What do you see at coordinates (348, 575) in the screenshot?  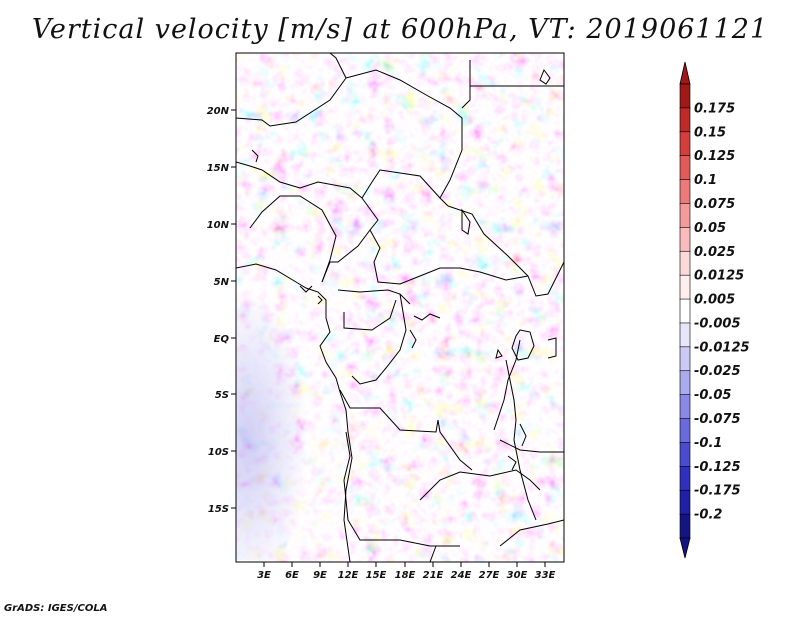 I see `lon-label-12e: 12E` at bounding box center [348, 575].